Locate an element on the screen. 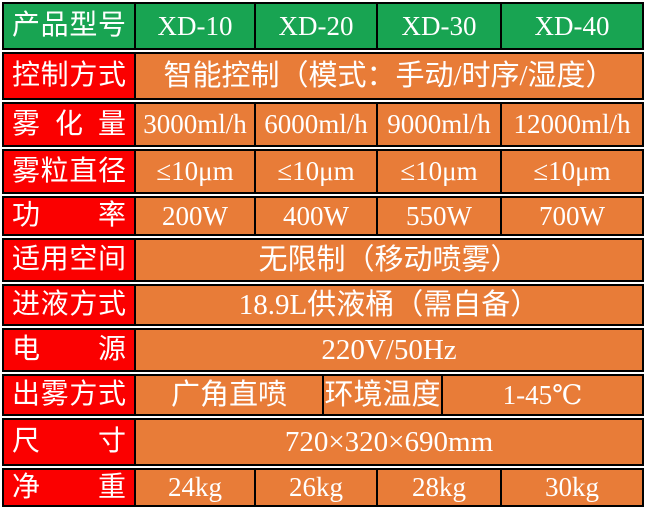 This screenshot has height=509, width=646. table-row-power: 功率 200W 400W 550W 700W is located at coordinates (323, 216).